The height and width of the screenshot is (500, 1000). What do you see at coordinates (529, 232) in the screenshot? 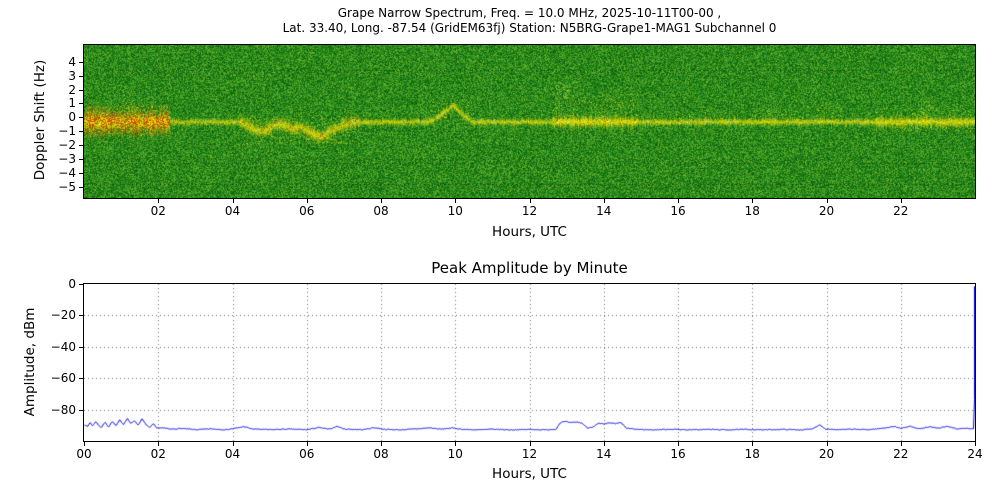
I see `spectrogram-x-axis-label: Hours, UTC` at bounding box center [529, 232].